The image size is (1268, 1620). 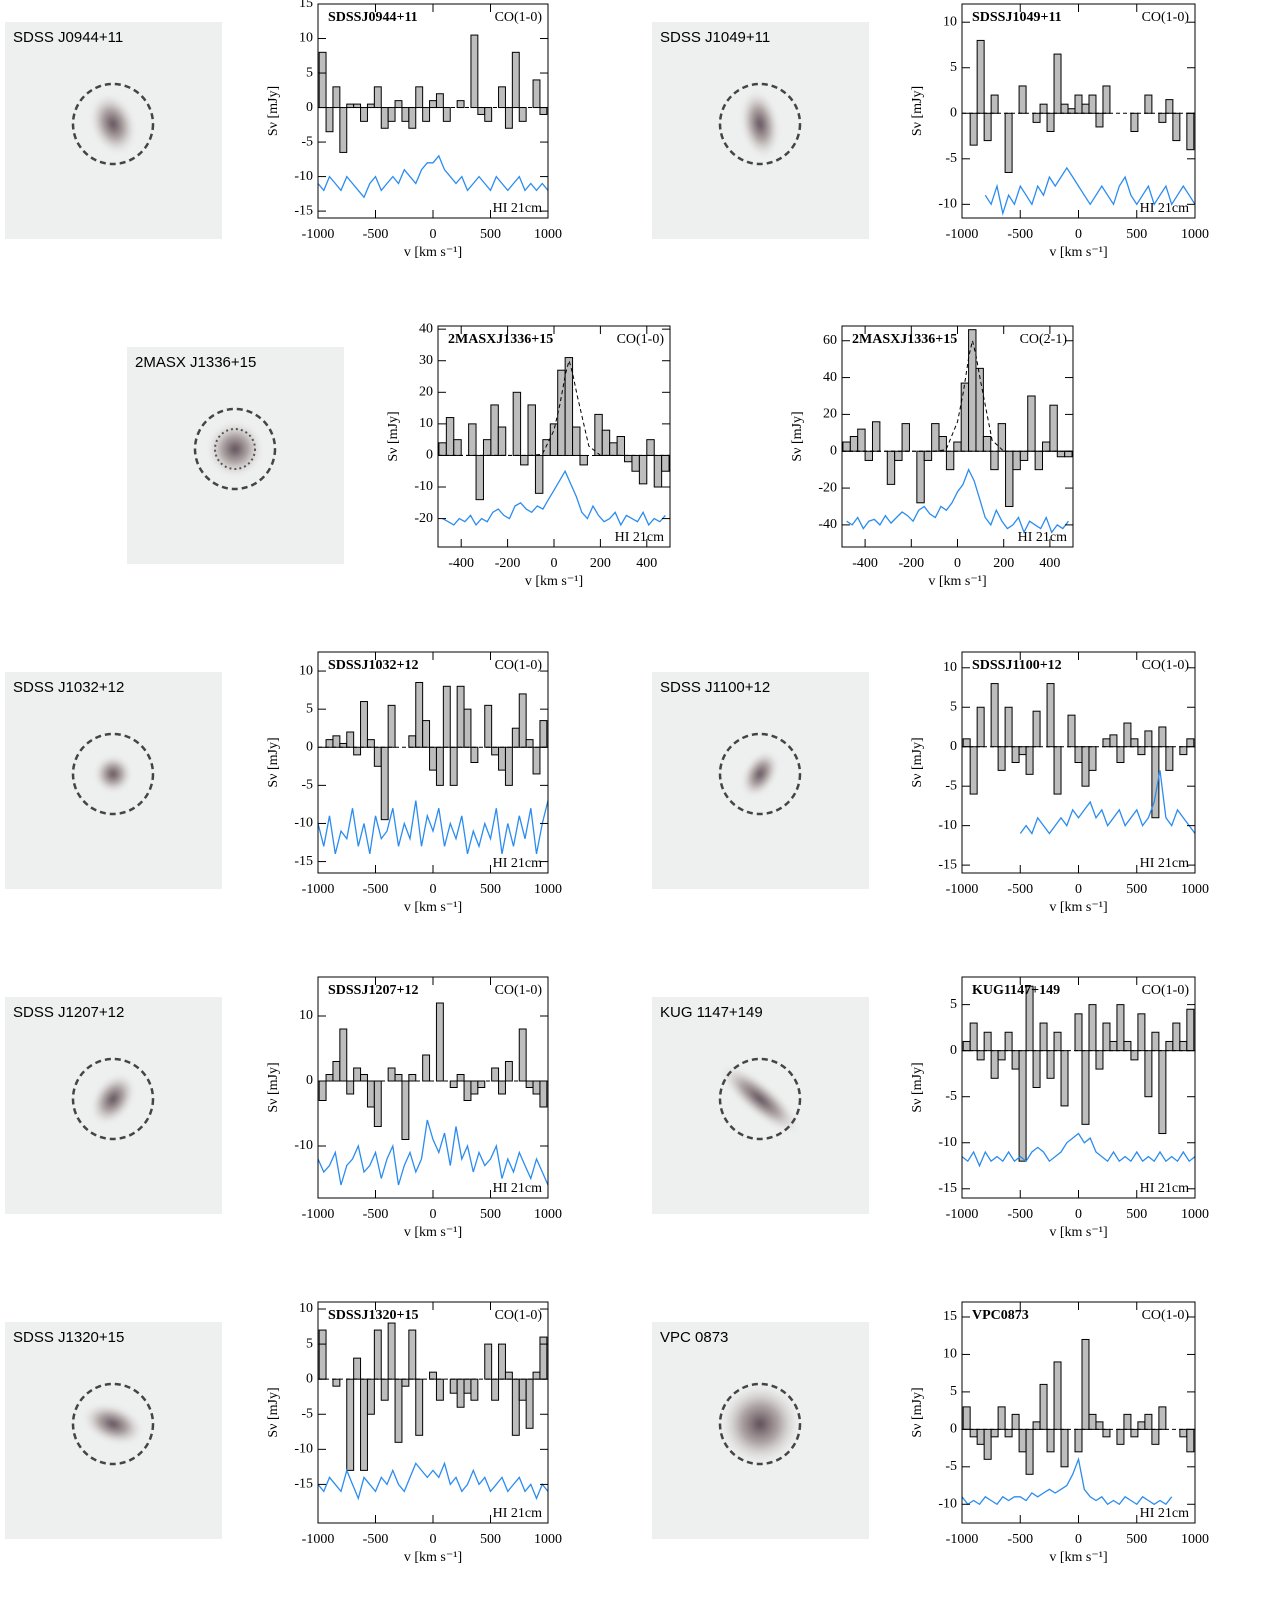 I want to click on chart-title: SDSSJ1100+12, so click(x=1017, y=665).